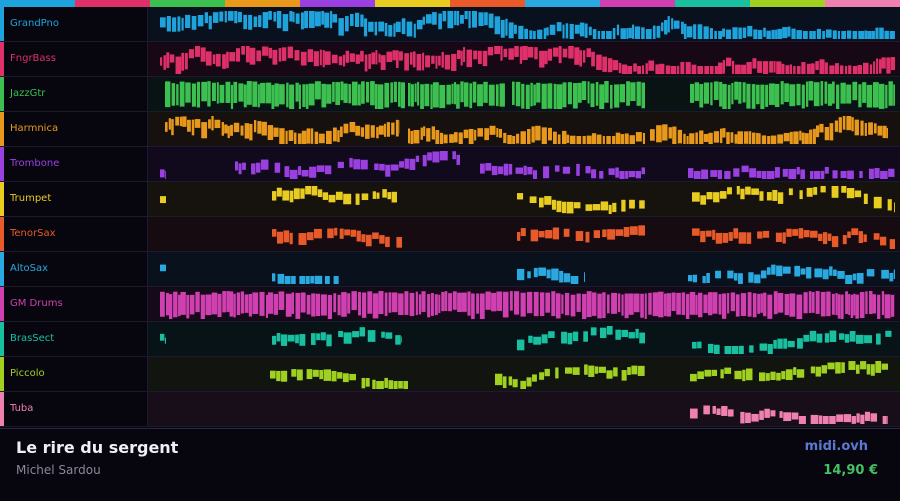  What do you see at coordinates (74, 94) in the screenshot?
I see `track-label: JazzGtr` at bounding box center [74, 94].